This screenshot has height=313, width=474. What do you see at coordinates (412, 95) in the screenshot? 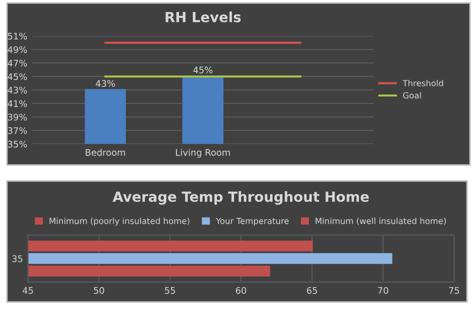
I see `legend-label: Goal` at bounding box center [412, 95].